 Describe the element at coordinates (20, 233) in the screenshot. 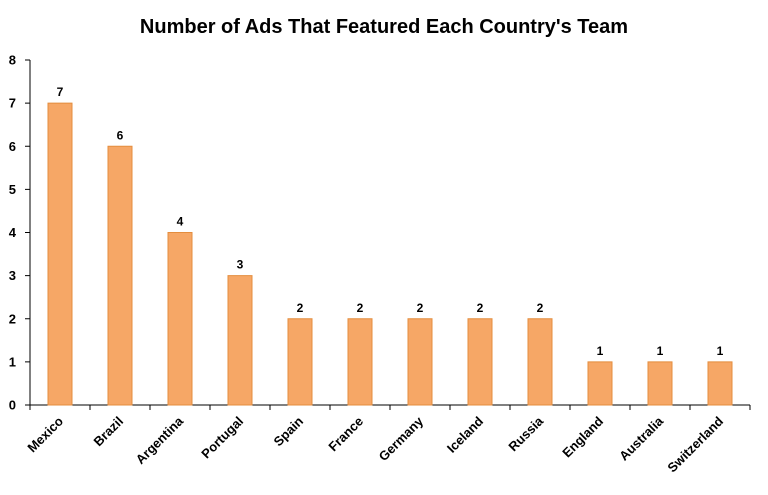

I see `y-axis: 0 1 2 3 4 5 6 7 8` at that location.